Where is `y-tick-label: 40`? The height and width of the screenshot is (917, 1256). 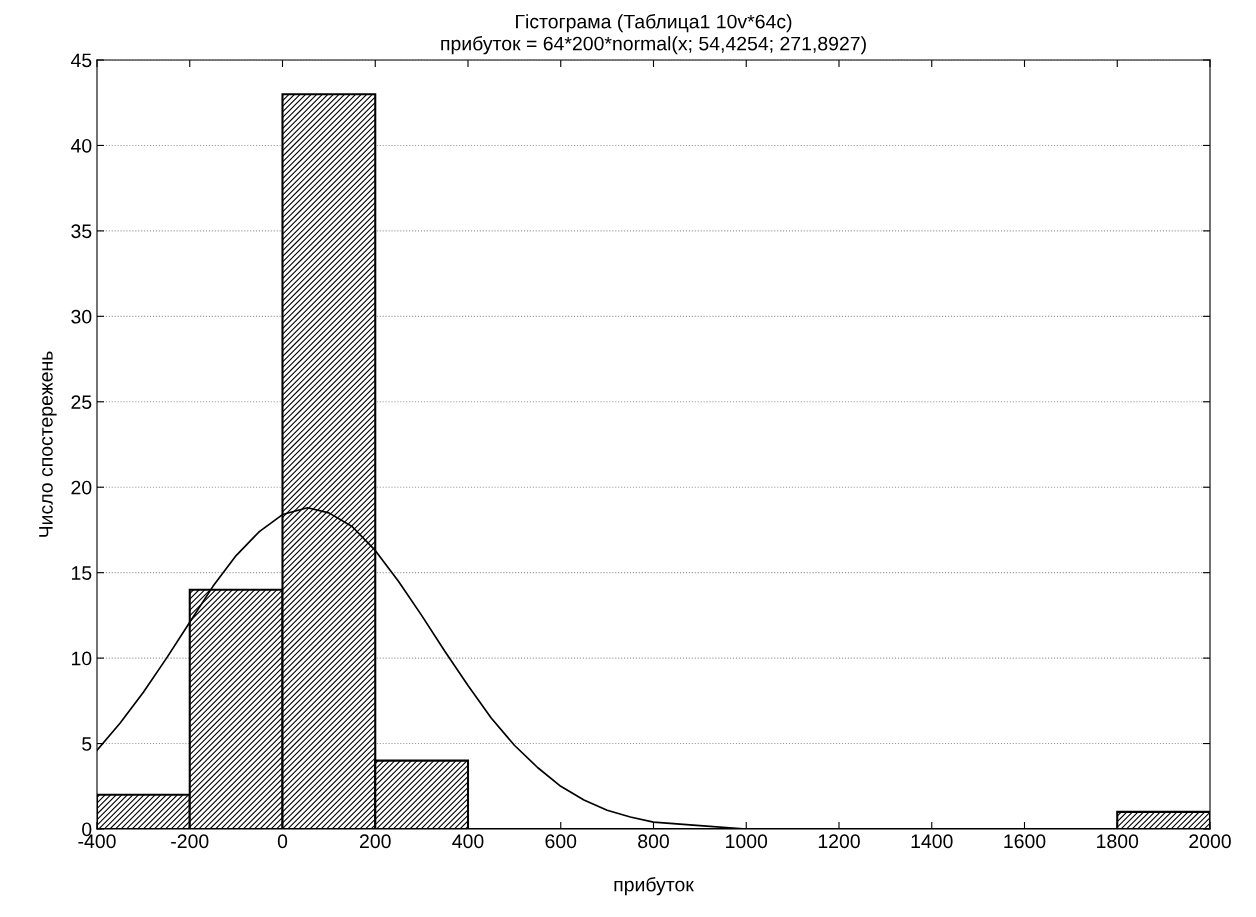 y-tick-label: 40 is located at coordinates (81, 145).